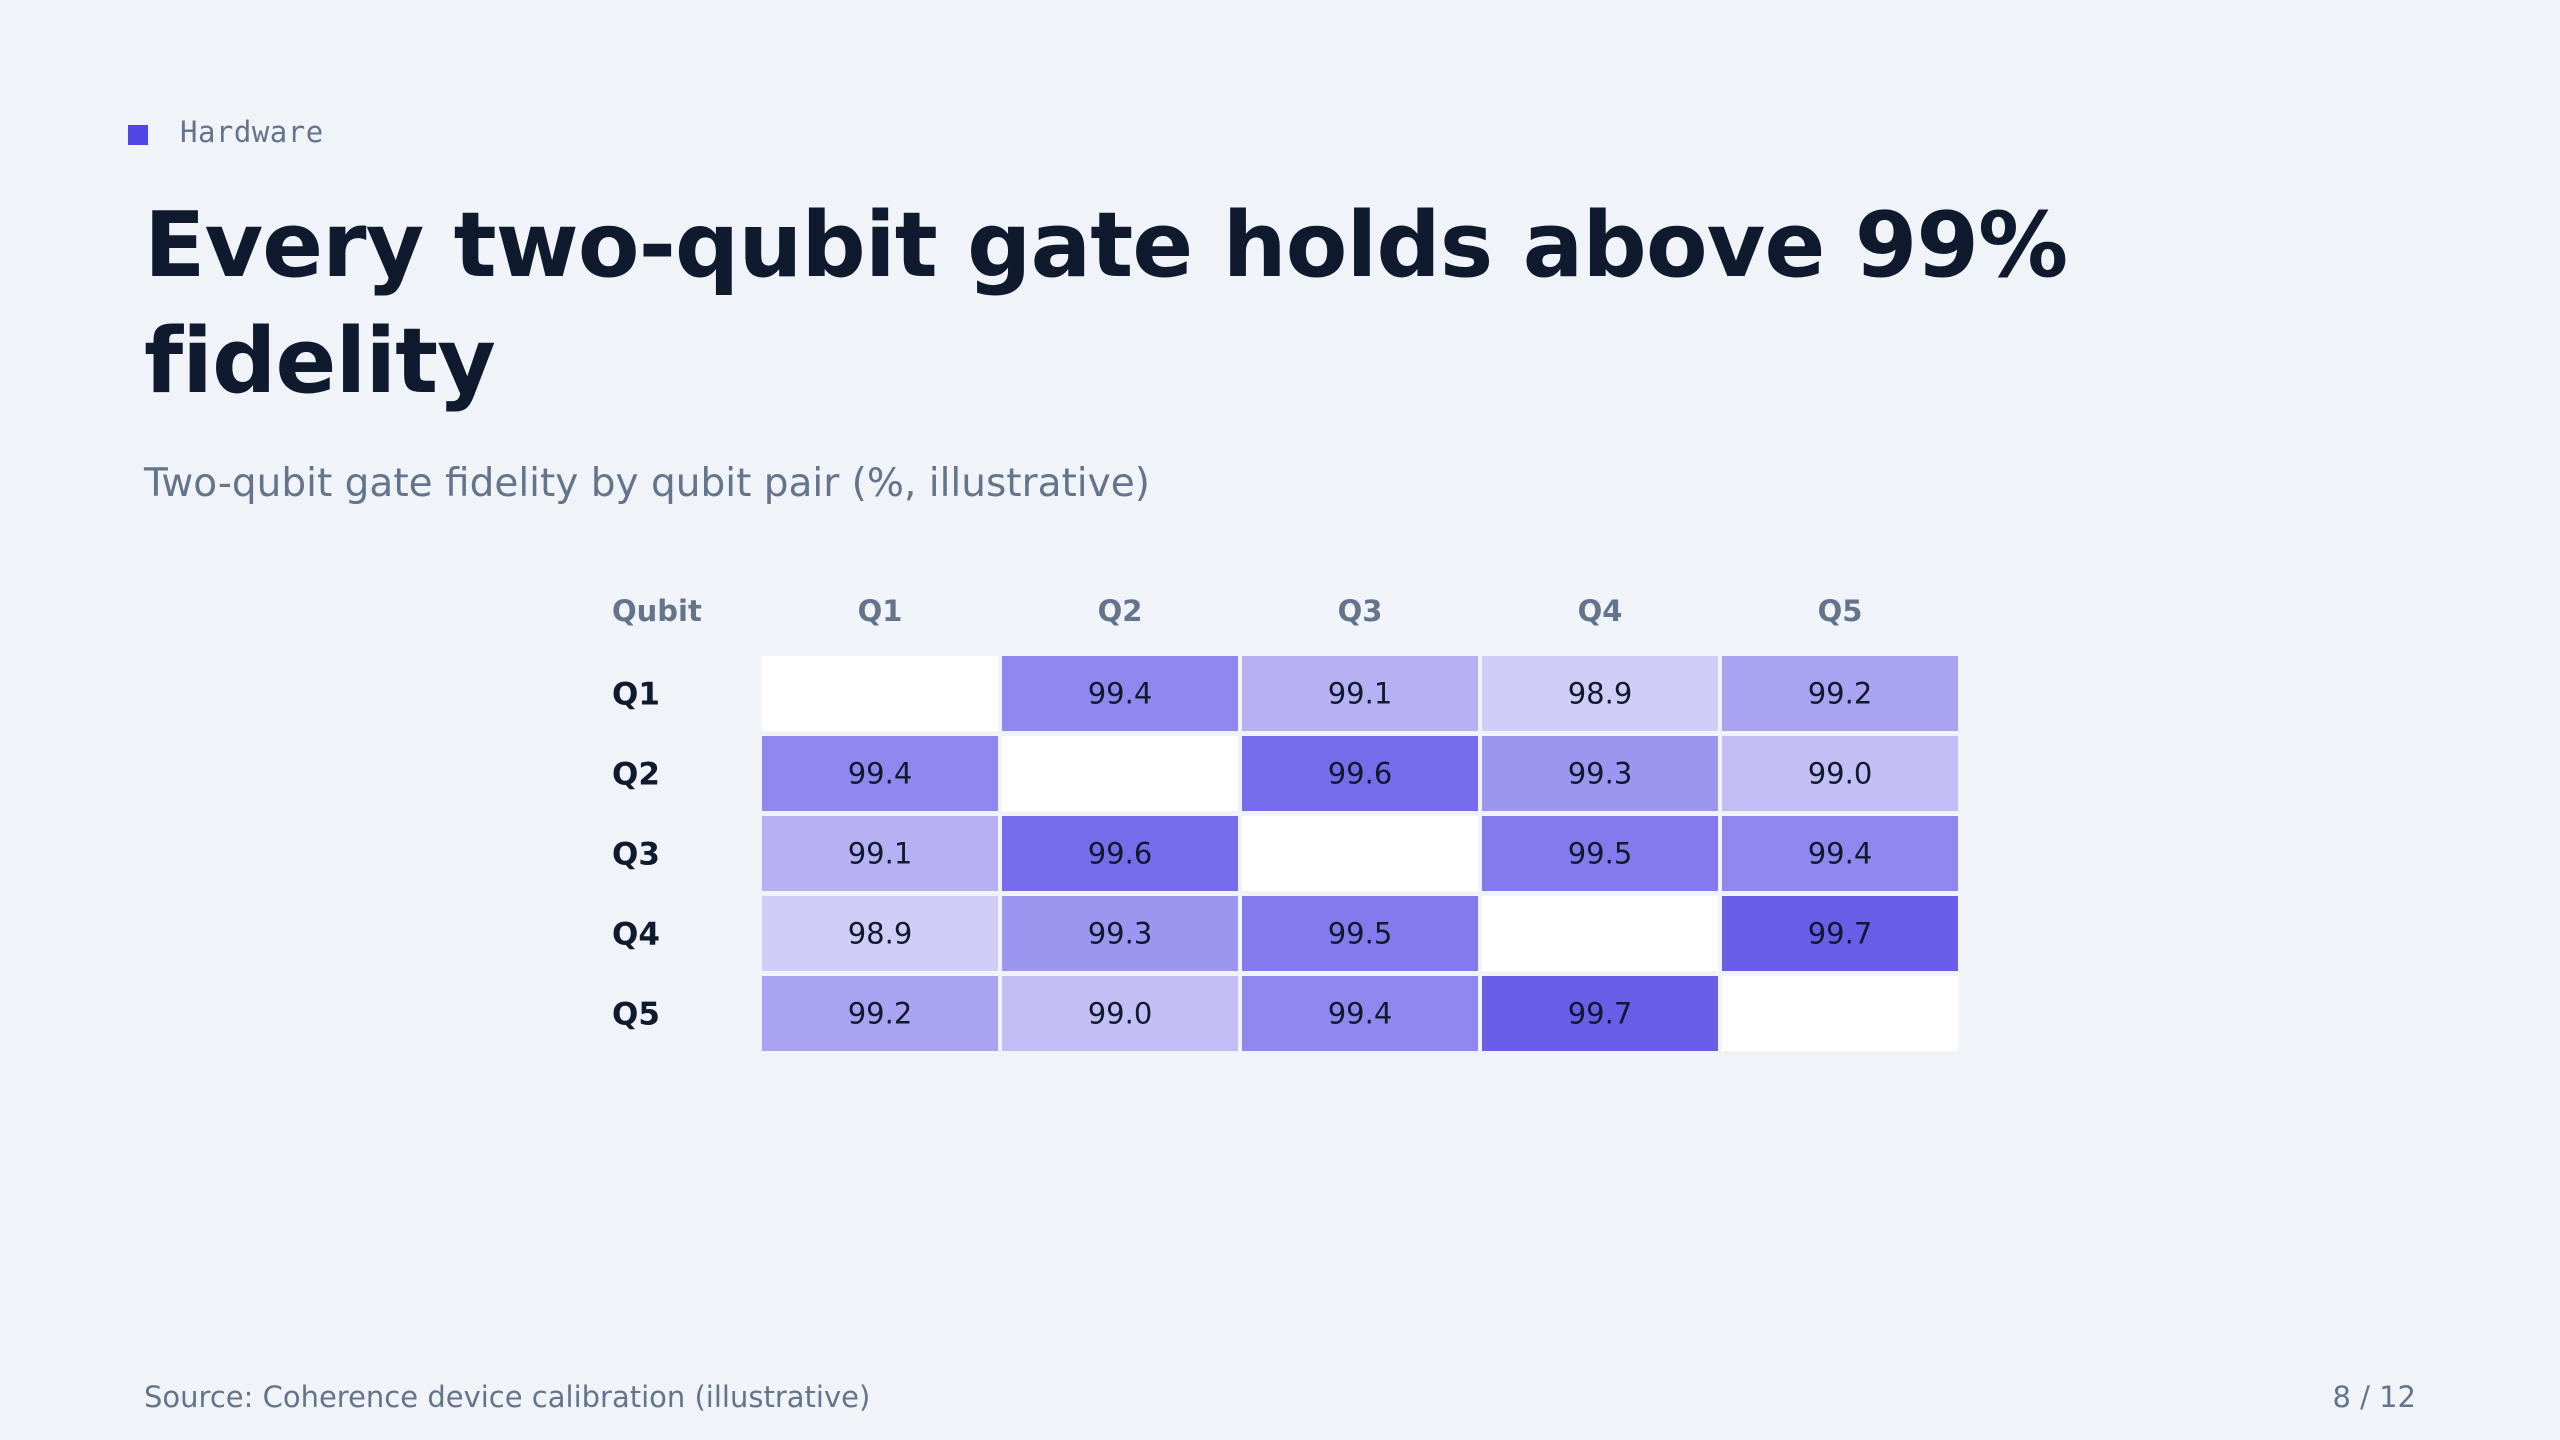 The height and width of the screenshot is (1440, 2560). What do you see at coordinates (880, 611) in the screenshot?
I see `column-header-q1: Q1` at bounding box center [880, 611].